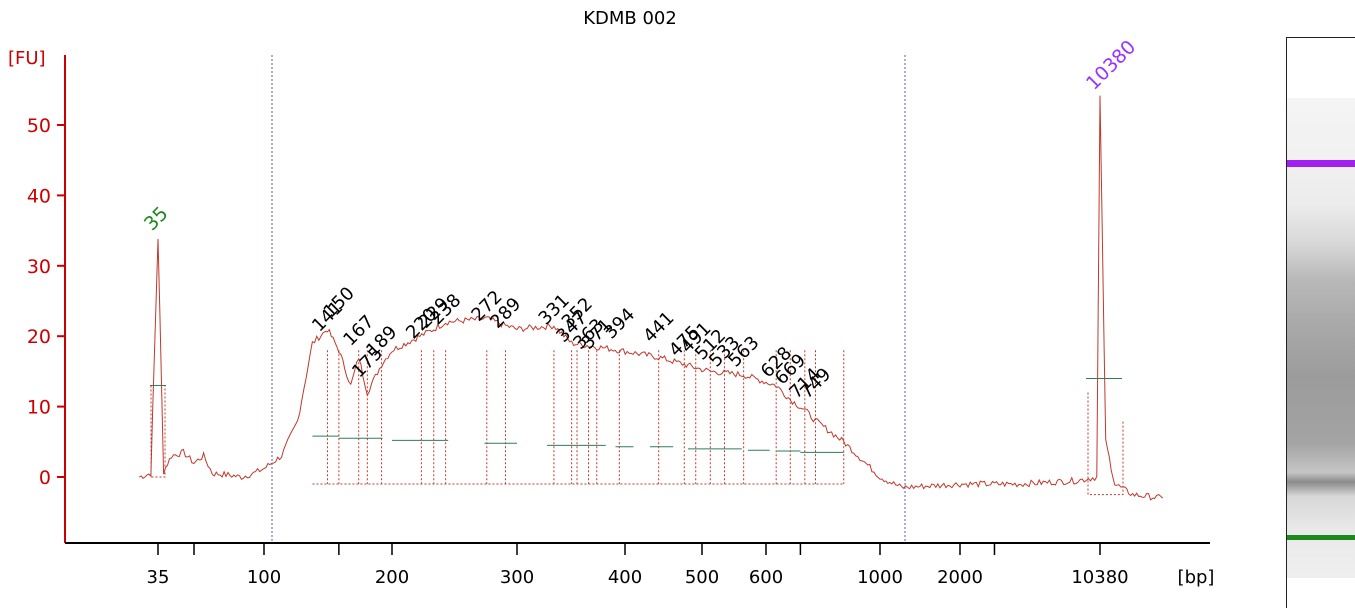 The image size is (1355, 608). Describe the element at coordinates (1099, 577) in the screenshot. I see `x-tick-label: 10380` at that location.